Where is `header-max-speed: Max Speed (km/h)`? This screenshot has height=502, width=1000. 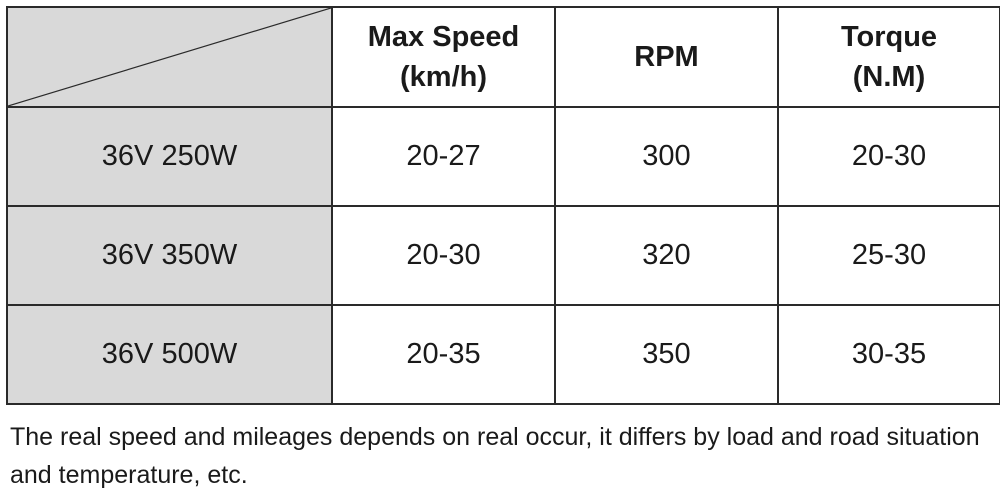
header-max-speed: Max Speed (km/h) is located at coordinates (443, 57).